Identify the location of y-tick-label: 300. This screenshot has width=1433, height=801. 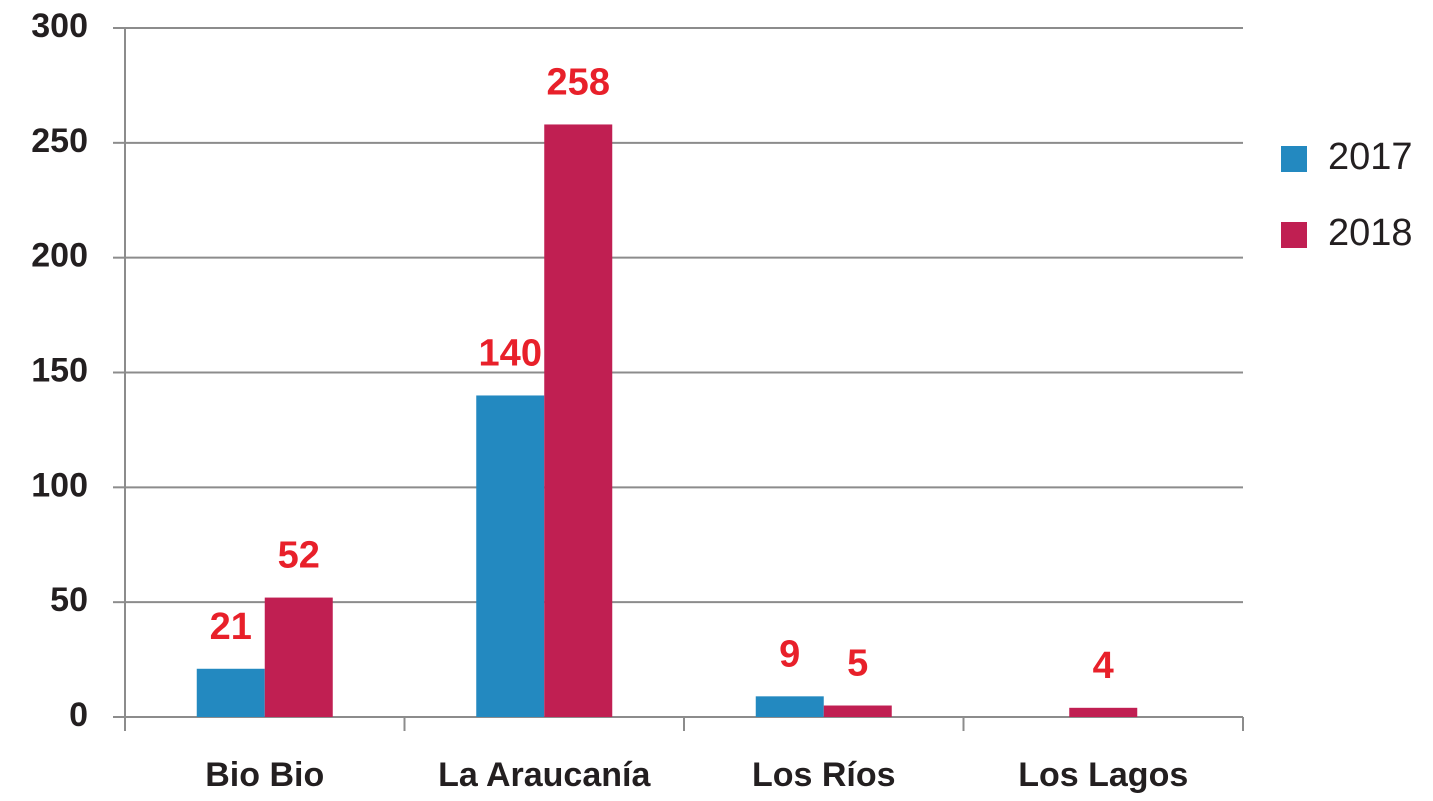
(59, 26).